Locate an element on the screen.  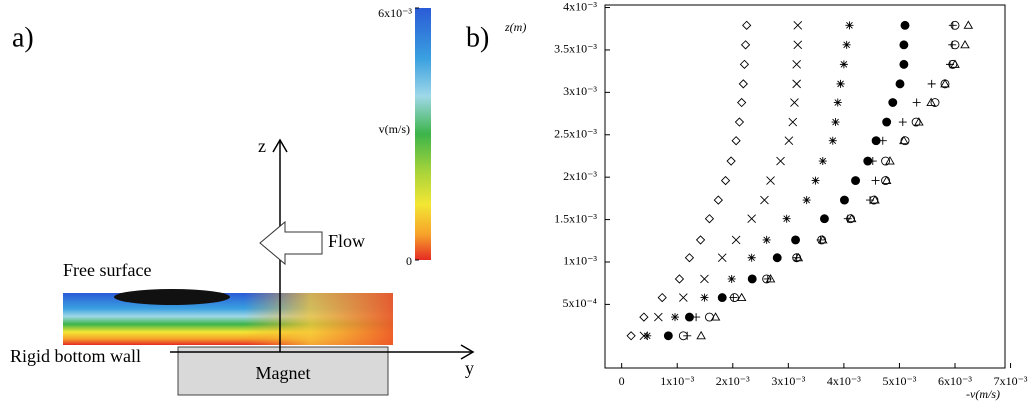
high-velocity-zone is located at coordinates (172, 297).